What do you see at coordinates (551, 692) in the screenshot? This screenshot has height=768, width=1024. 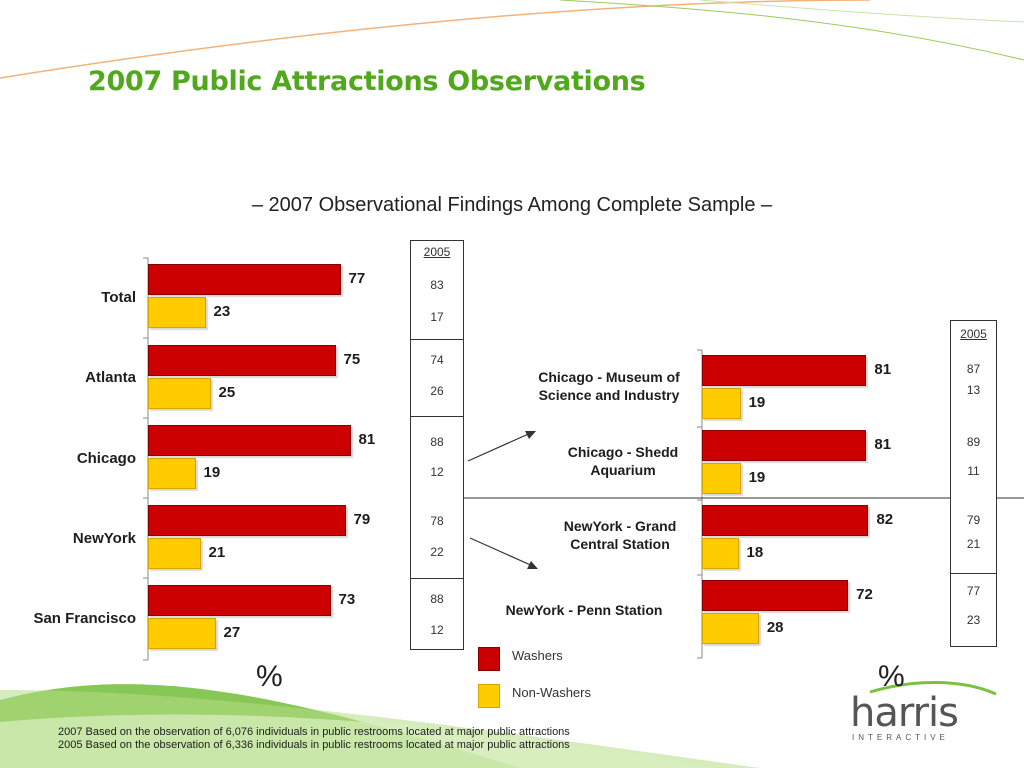 I see `legend-label-non-washers: Non-Washers` at bounding box center [551, 692].